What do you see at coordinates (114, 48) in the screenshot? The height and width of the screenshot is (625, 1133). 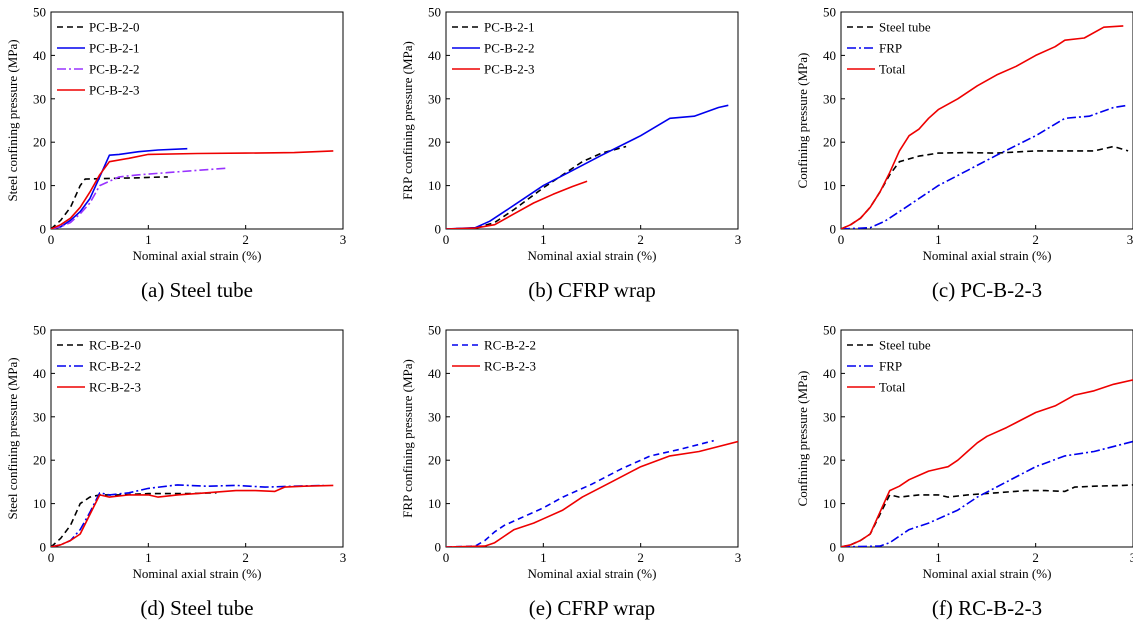 I see `legend-label-1: PC-B-2-1` at bounding box center [114, 48].